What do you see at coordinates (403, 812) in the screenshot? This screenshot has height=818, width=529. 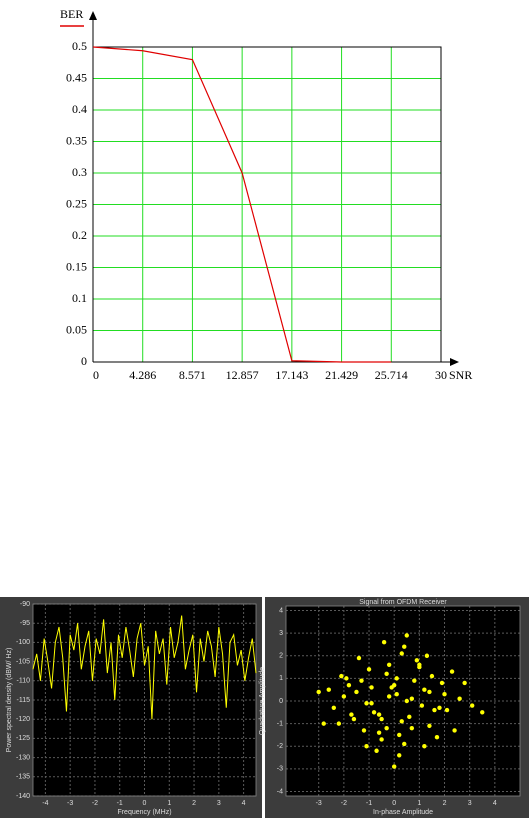 I see `x-axis-label: In-phase Amplitude` at bounding box center [403, 812].